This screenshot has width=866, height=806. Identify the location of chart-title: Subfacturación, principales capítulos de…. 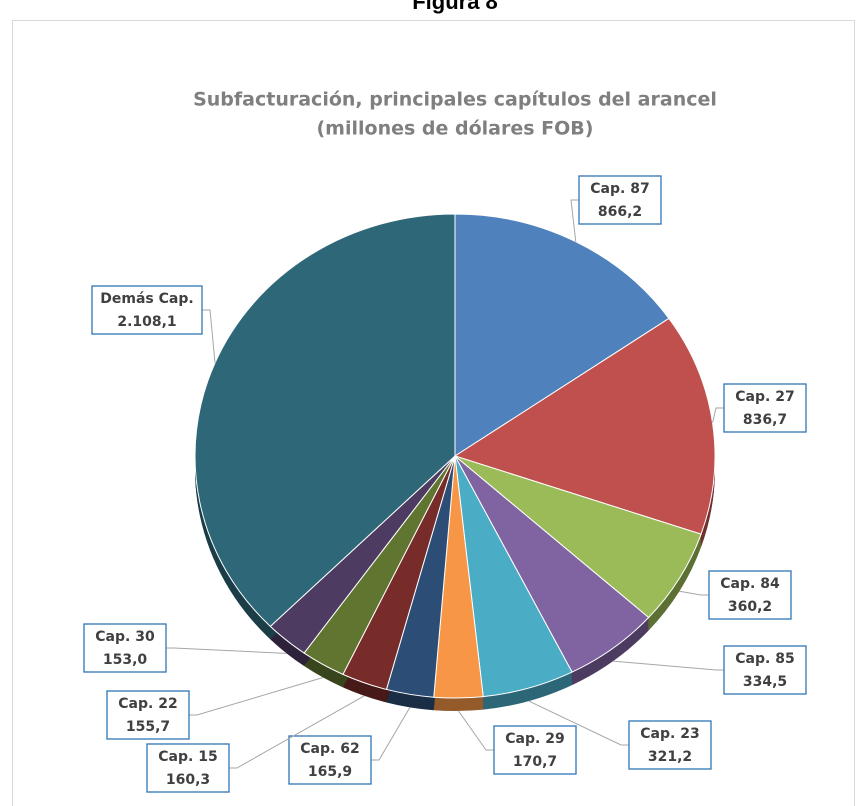
(455, 100).